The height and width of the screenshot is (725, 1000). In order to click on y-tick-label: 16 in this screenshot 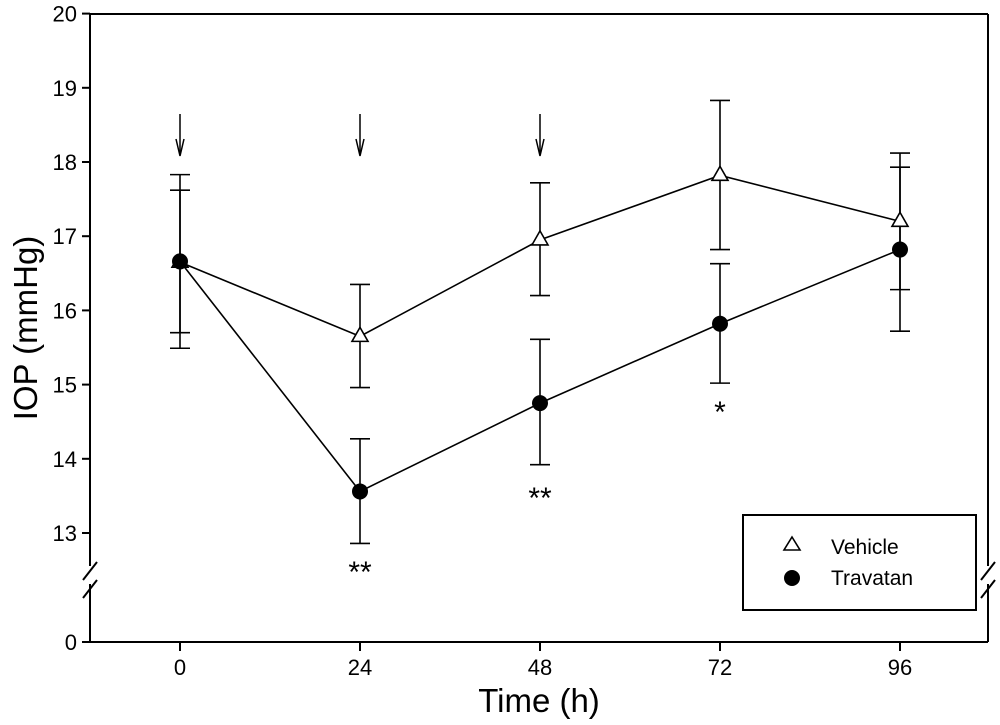, I will do `click(65, 310)`.